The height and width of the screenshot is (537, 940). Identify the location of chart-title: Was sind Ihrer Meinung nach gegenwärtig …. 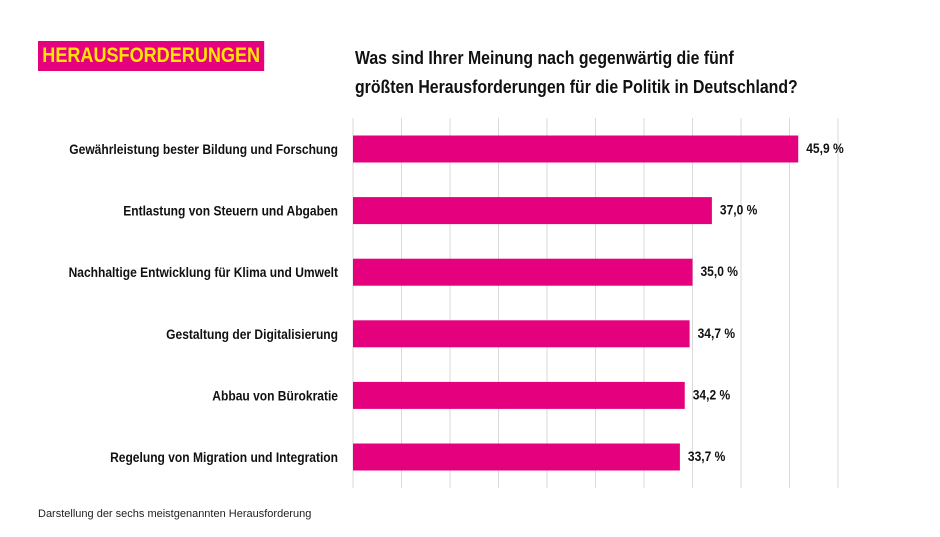
(601, 73).